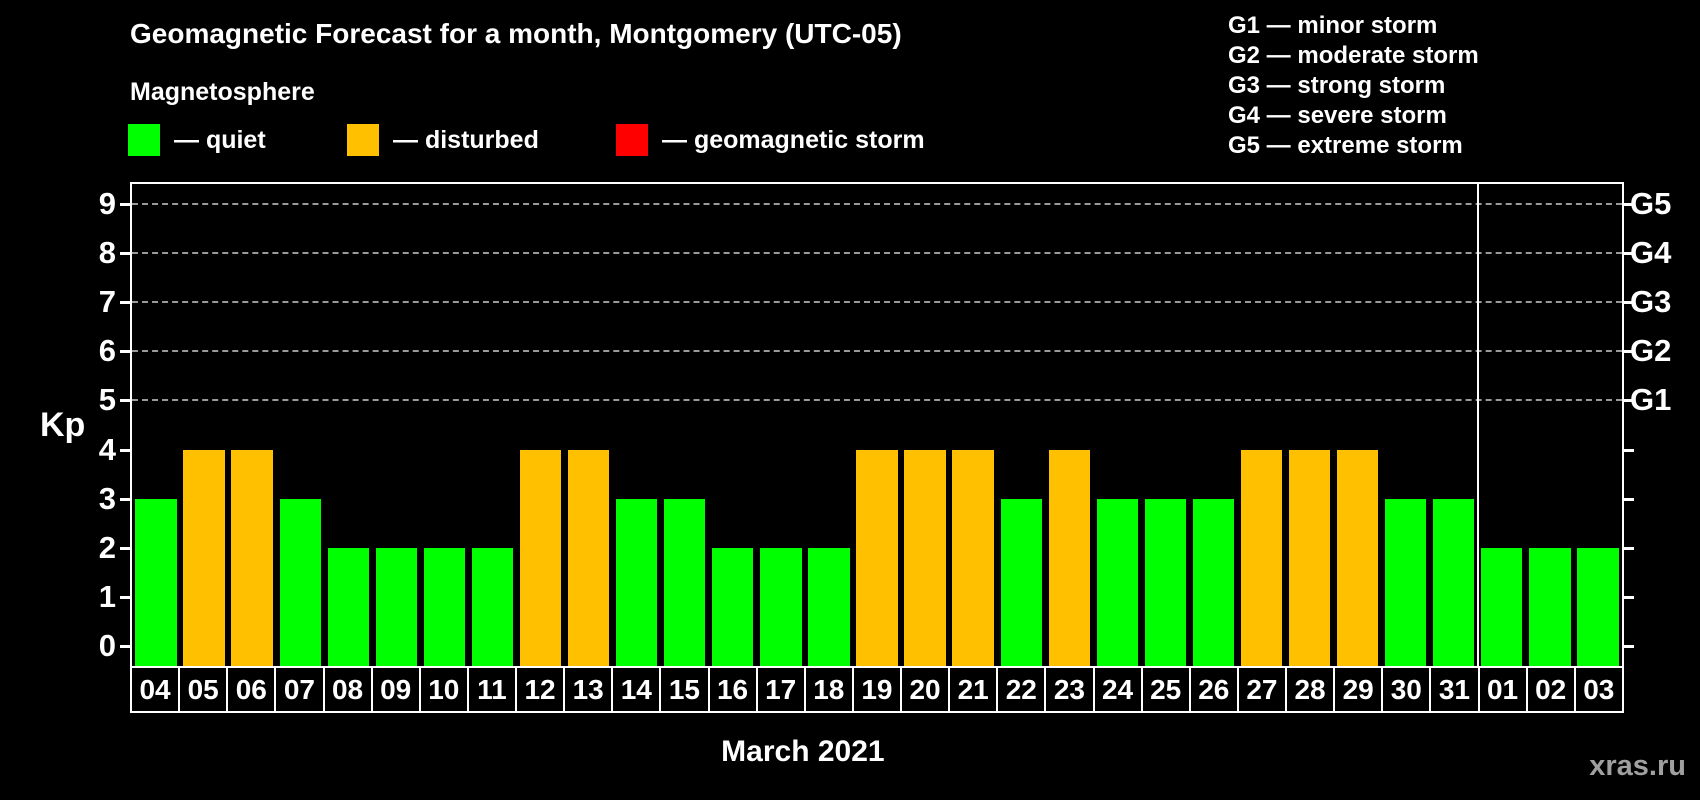  I want to click on day-label-19: 19, so click(876, 689).